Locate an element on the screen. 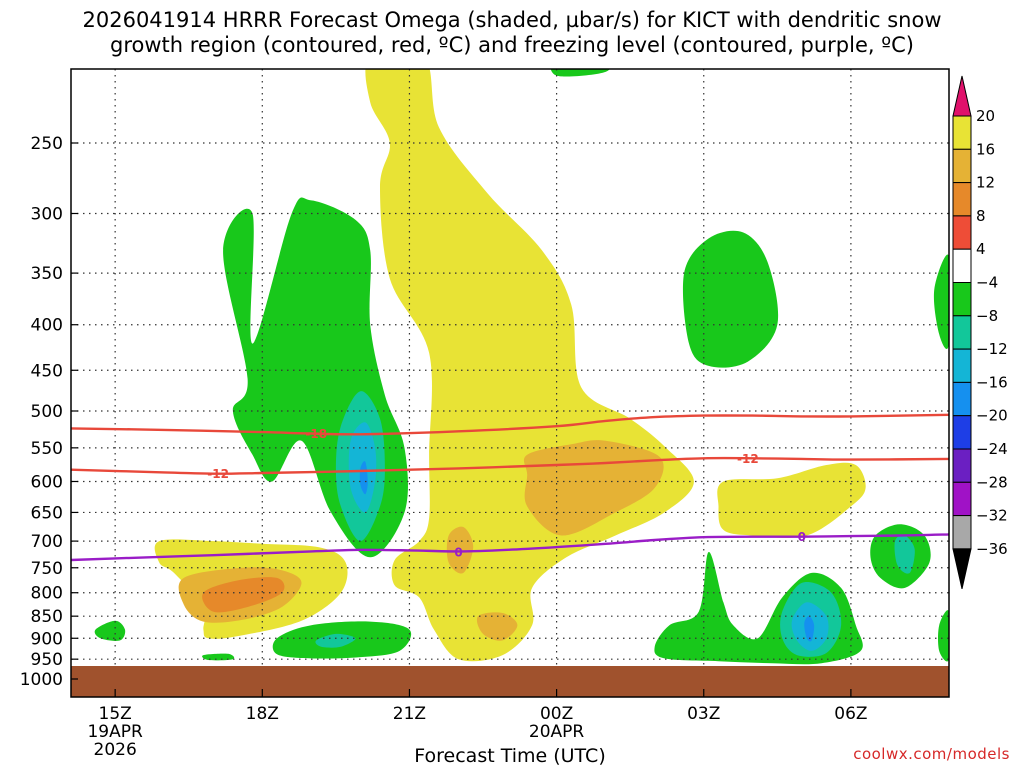 This screenshot has height=768, width=1024. region-green-cell-upper-right is located at coordinates (730, 299).